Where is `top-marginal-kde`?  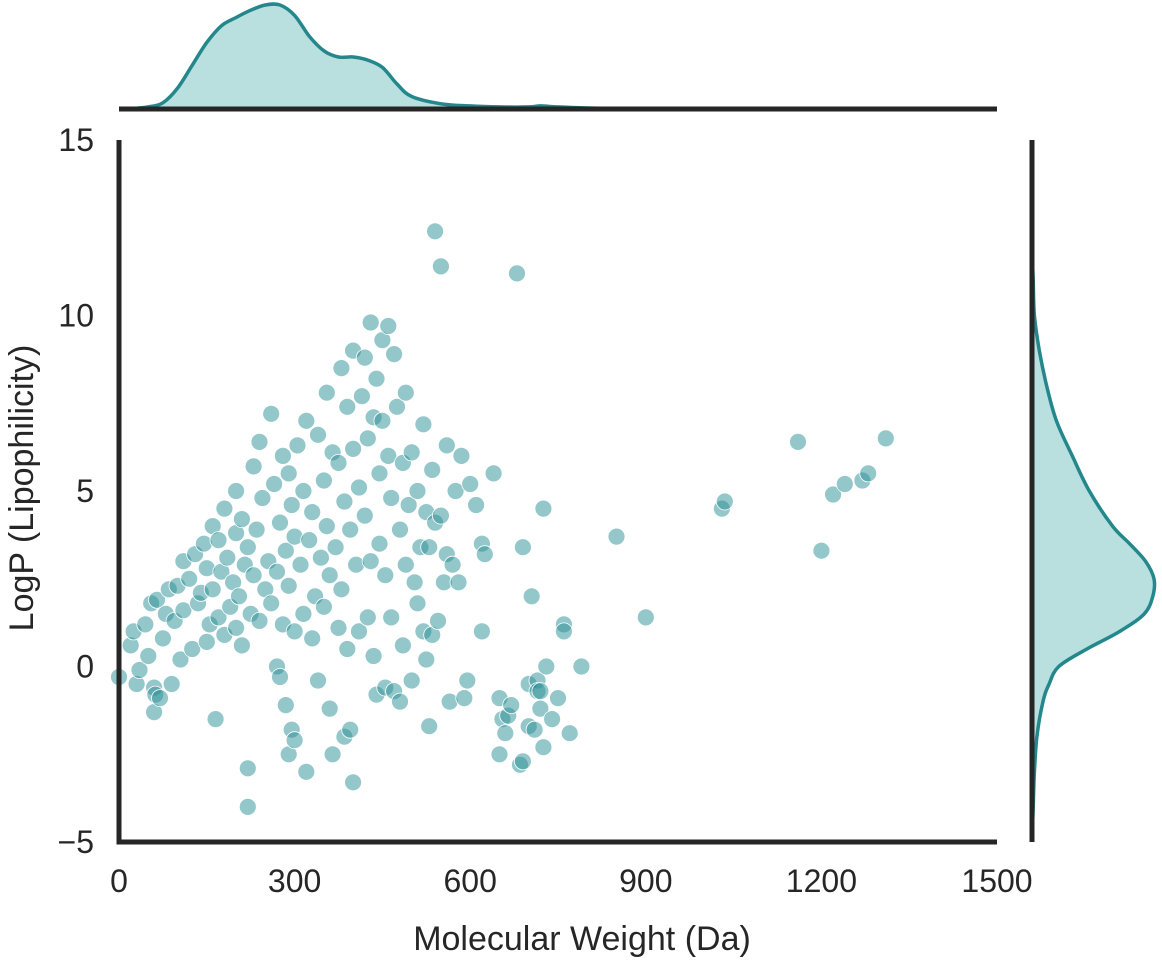
top-marginal-kde is located at coordinates (557, 57).